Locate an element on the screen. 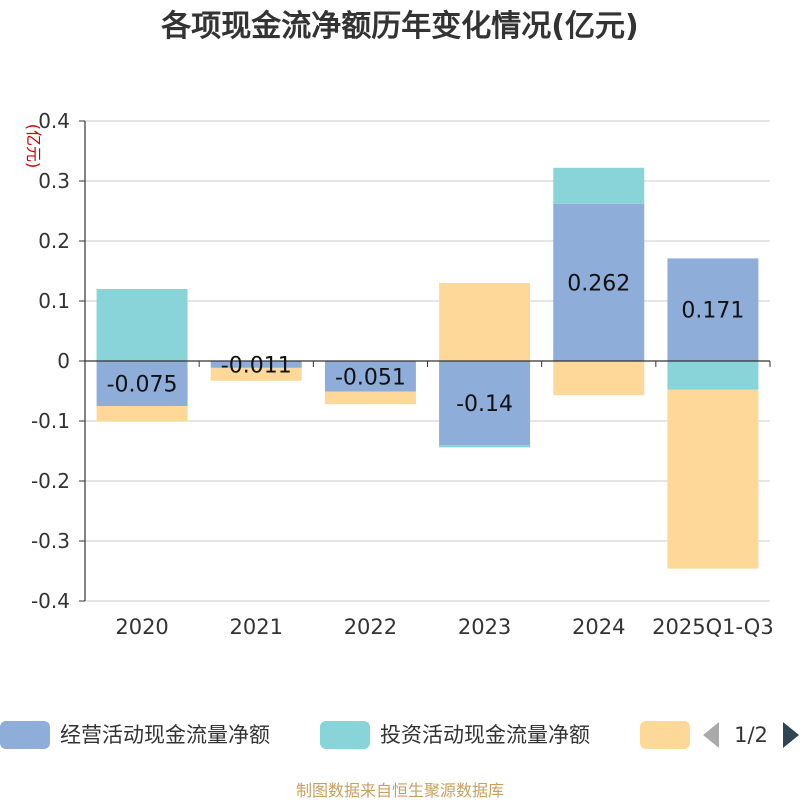 The height and width of the screenshot is (800, 800). data-labels: -0.075 -0.011 -0.051 -0.14 0.262 0.171 is located at coordinates (426, 344).